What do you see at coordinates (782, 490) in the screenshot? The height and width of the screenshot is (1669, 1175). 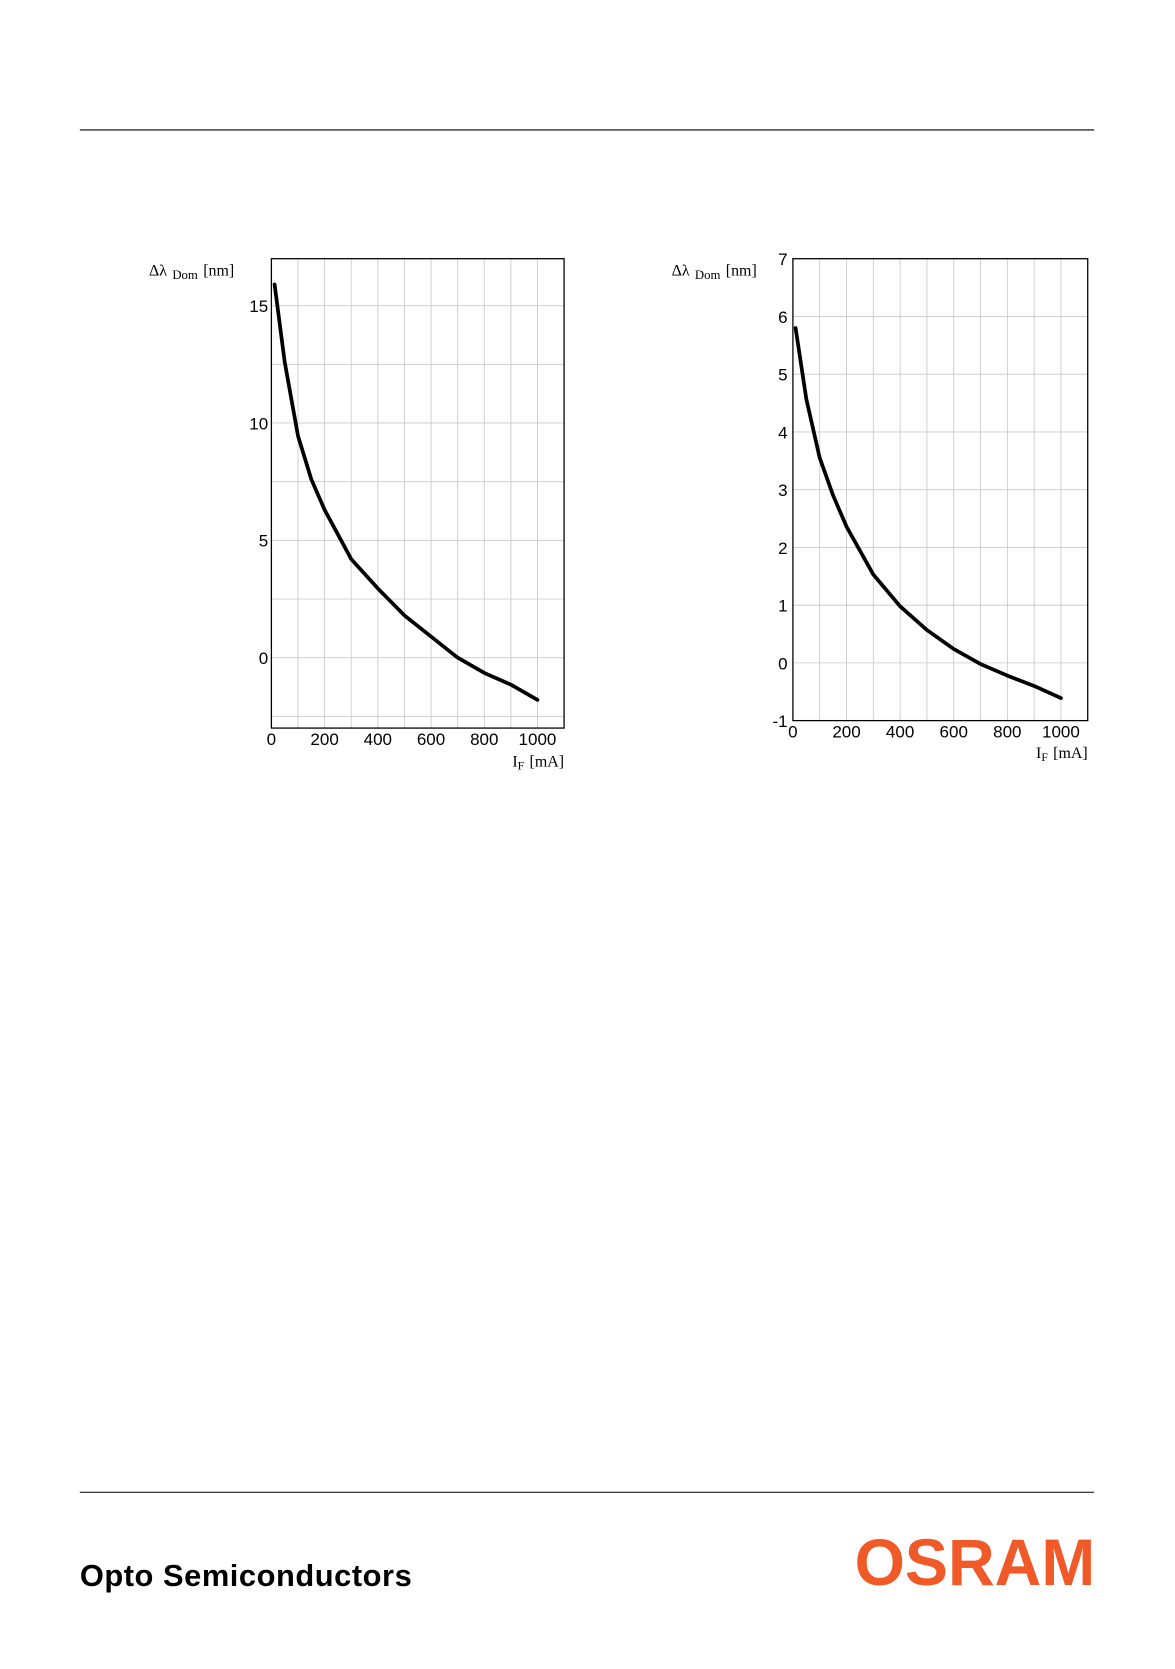 I see `y-tick-label: 3` at bounding box center [782, 490].